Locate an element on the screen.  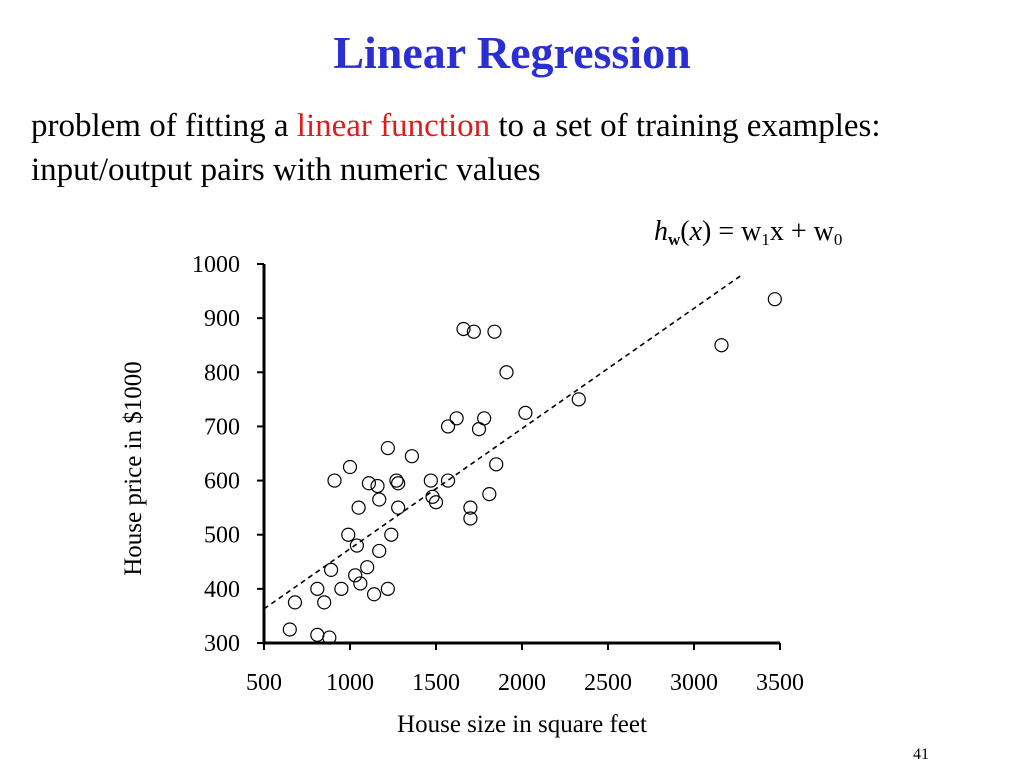
formula-x: x is located at coordinates (696, 231).